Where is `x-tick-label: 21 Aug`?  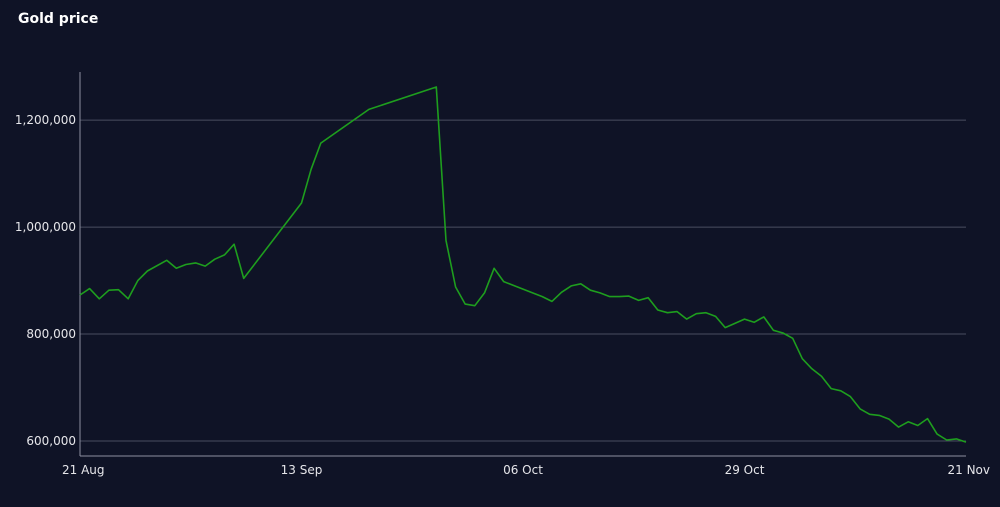 x-tick-label: 21 Aug is located at coordinates (83, 470).